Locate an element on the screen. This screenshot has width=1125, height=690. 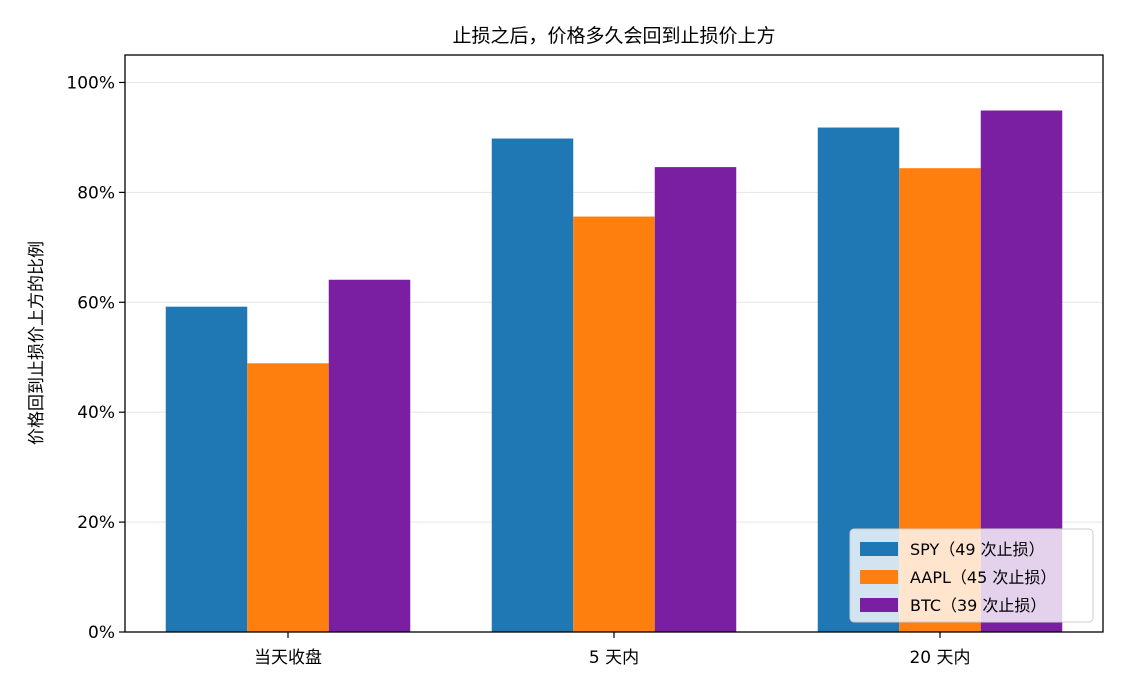
legend: SPY（49 次止损） AAPL（45 次止损） BTC（39 次止损） is located at coordinates (971, 575).